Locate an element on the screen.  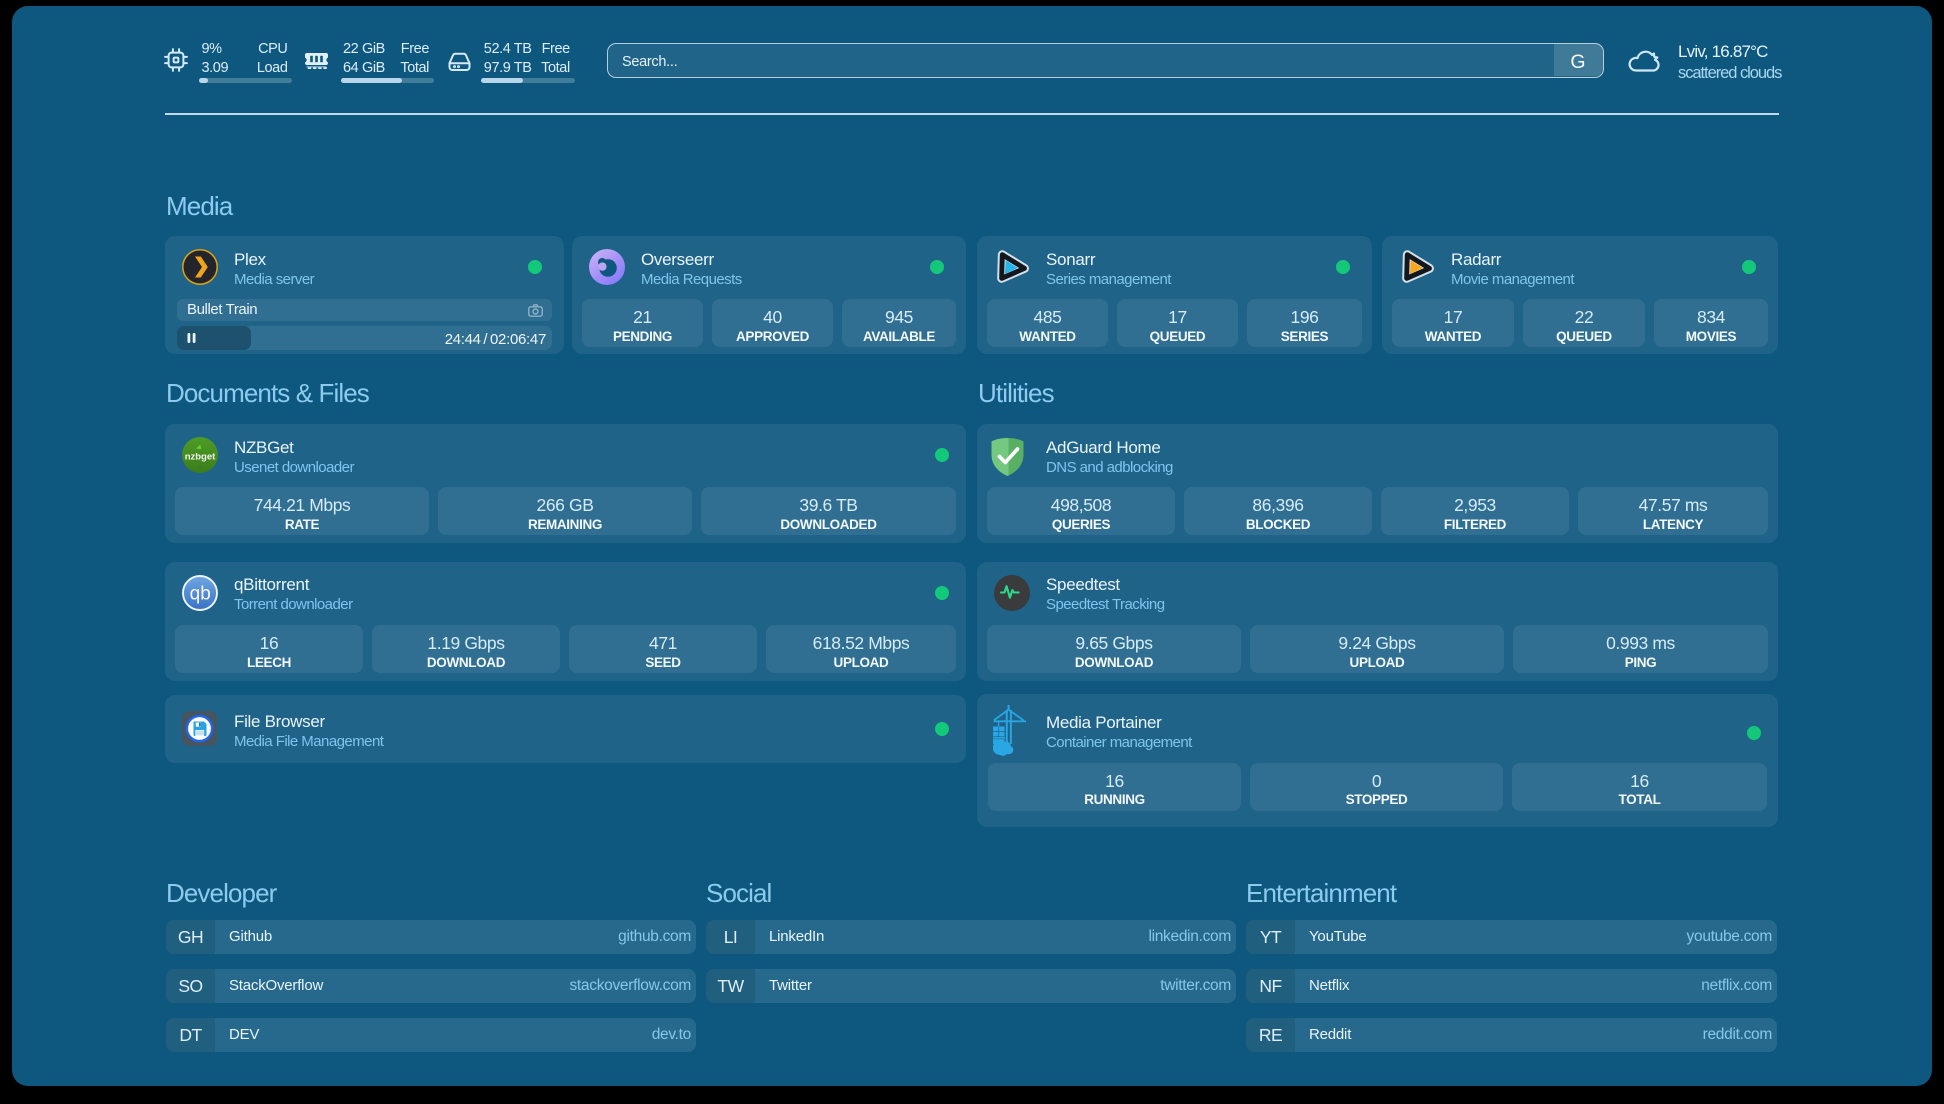
svg-text: qb is located at coordinates (200, 593).